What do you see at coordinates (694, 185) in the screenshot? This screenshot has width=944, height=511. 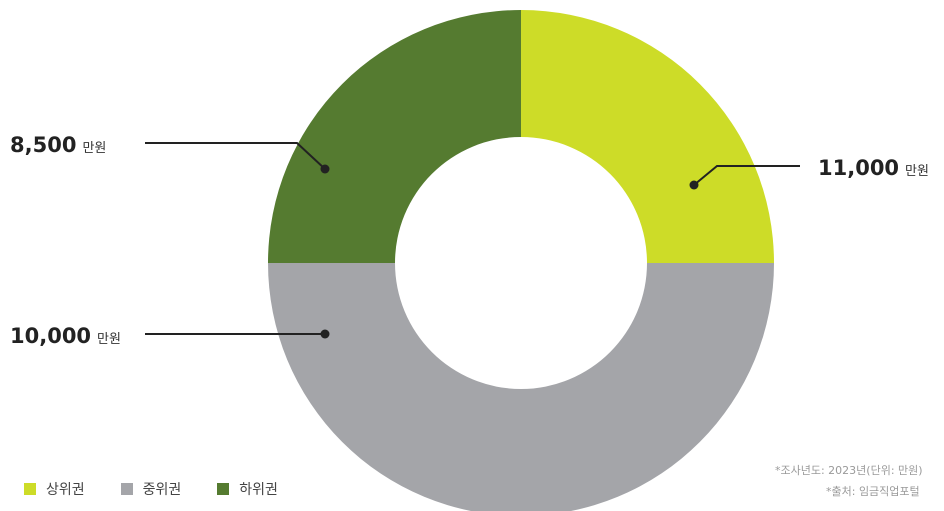 I see `leader-dot-top-tier` at bounding box center [694, 185].